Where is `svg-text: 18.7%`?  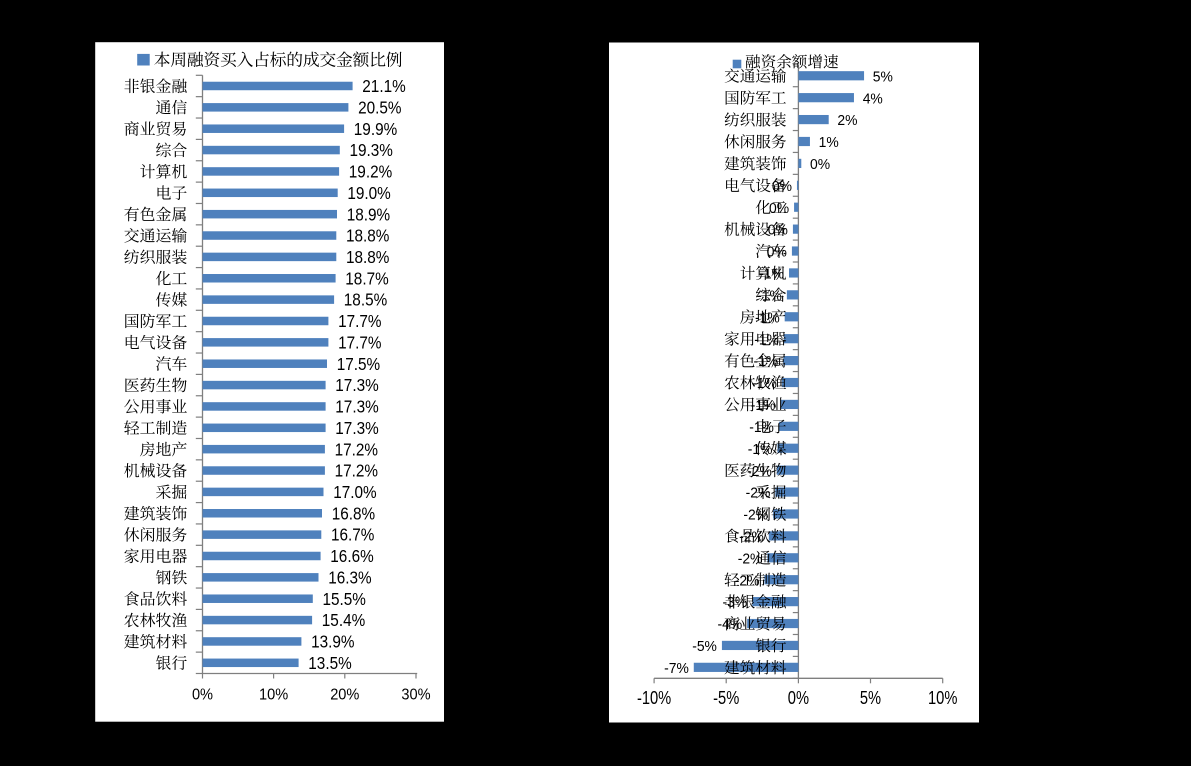 svg-text: 18.7% is located at coordinates (367, 278).